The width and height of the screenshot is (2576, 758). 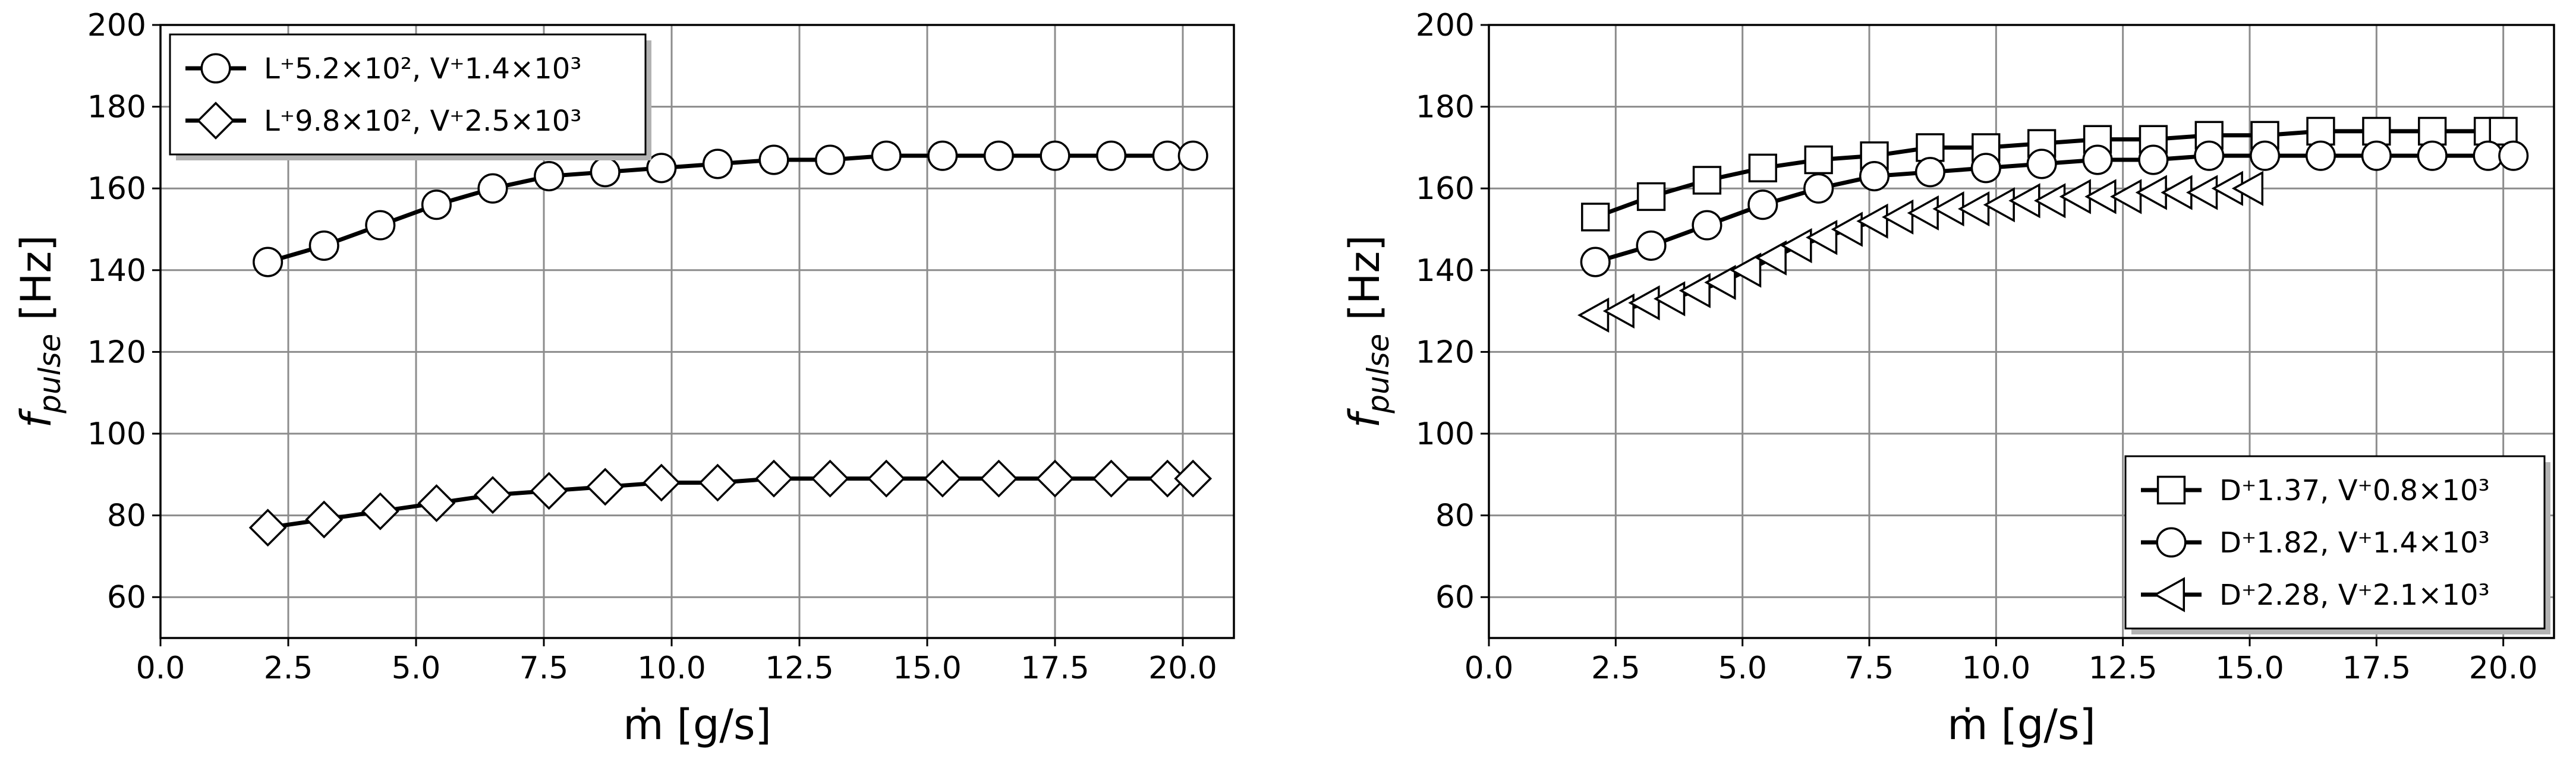 What do you see at coordinates (423, 69) in the screenshot?
I see `legend-label: L⁺5.2×10², V⁺1.4×10³` at bounding box center [423, 69].